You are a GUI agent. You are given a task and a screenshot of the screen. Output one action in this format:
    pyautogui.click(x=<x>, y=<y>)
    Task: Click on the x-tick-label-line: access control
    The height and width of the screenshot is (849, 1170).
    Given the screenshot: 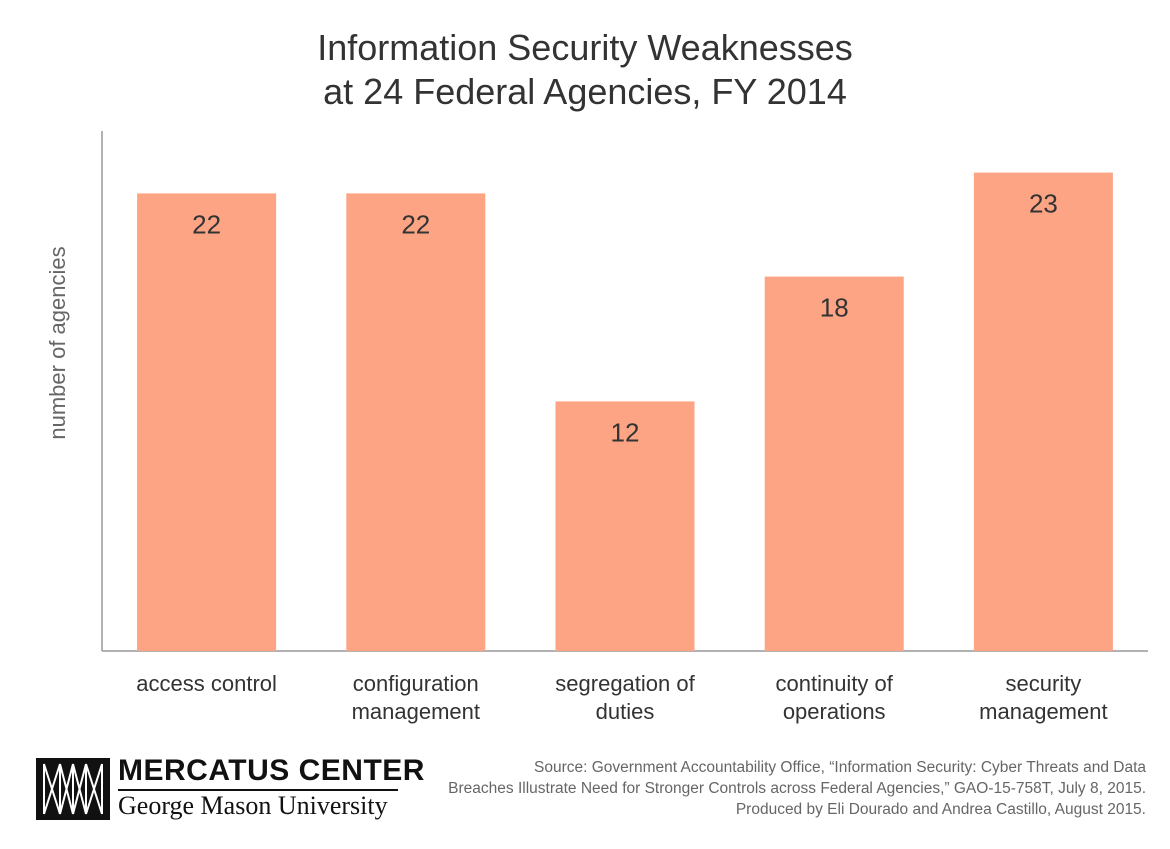 What is the action you would take?
    pyautogui.click(x=206, y=683)
    